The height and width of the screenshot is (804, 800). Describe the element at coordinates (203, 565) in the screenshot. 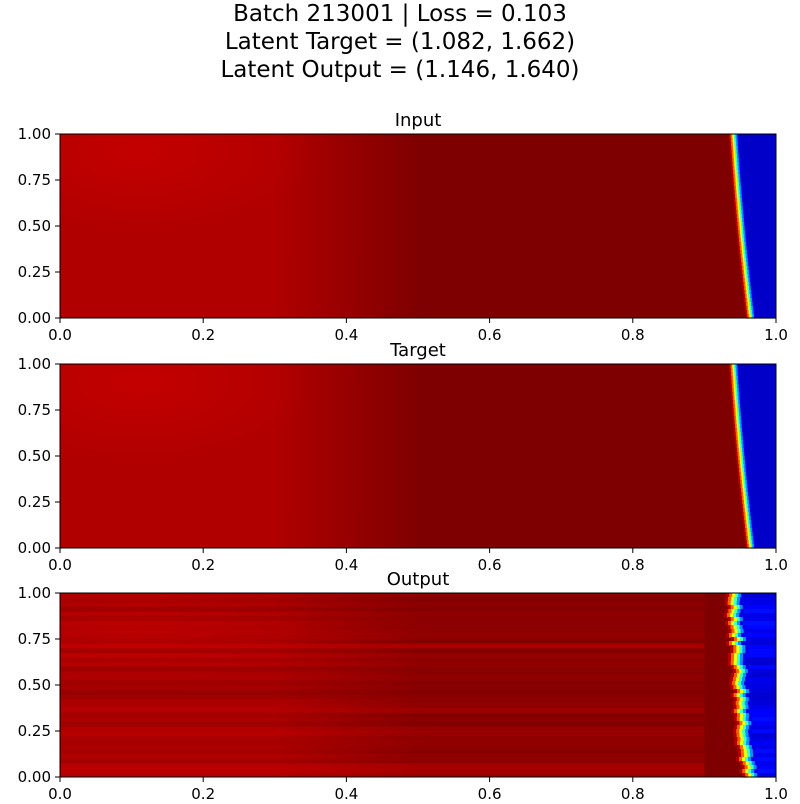

I see `x-tick-label: 0.2` at that location.